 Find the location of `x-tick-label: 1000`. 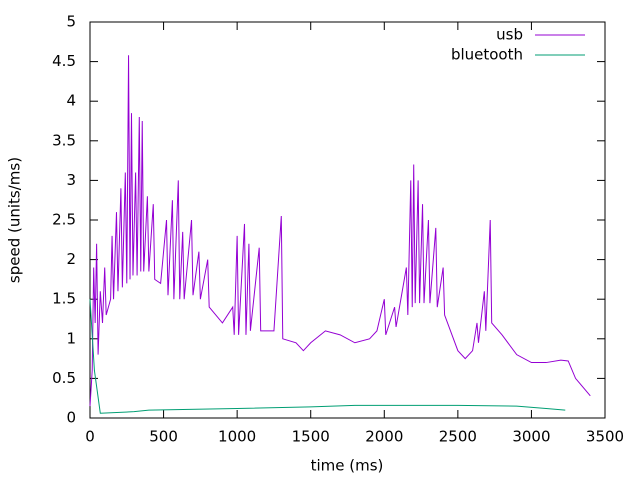

x-tick-label: 1000 is located at coordinates (237, 437).